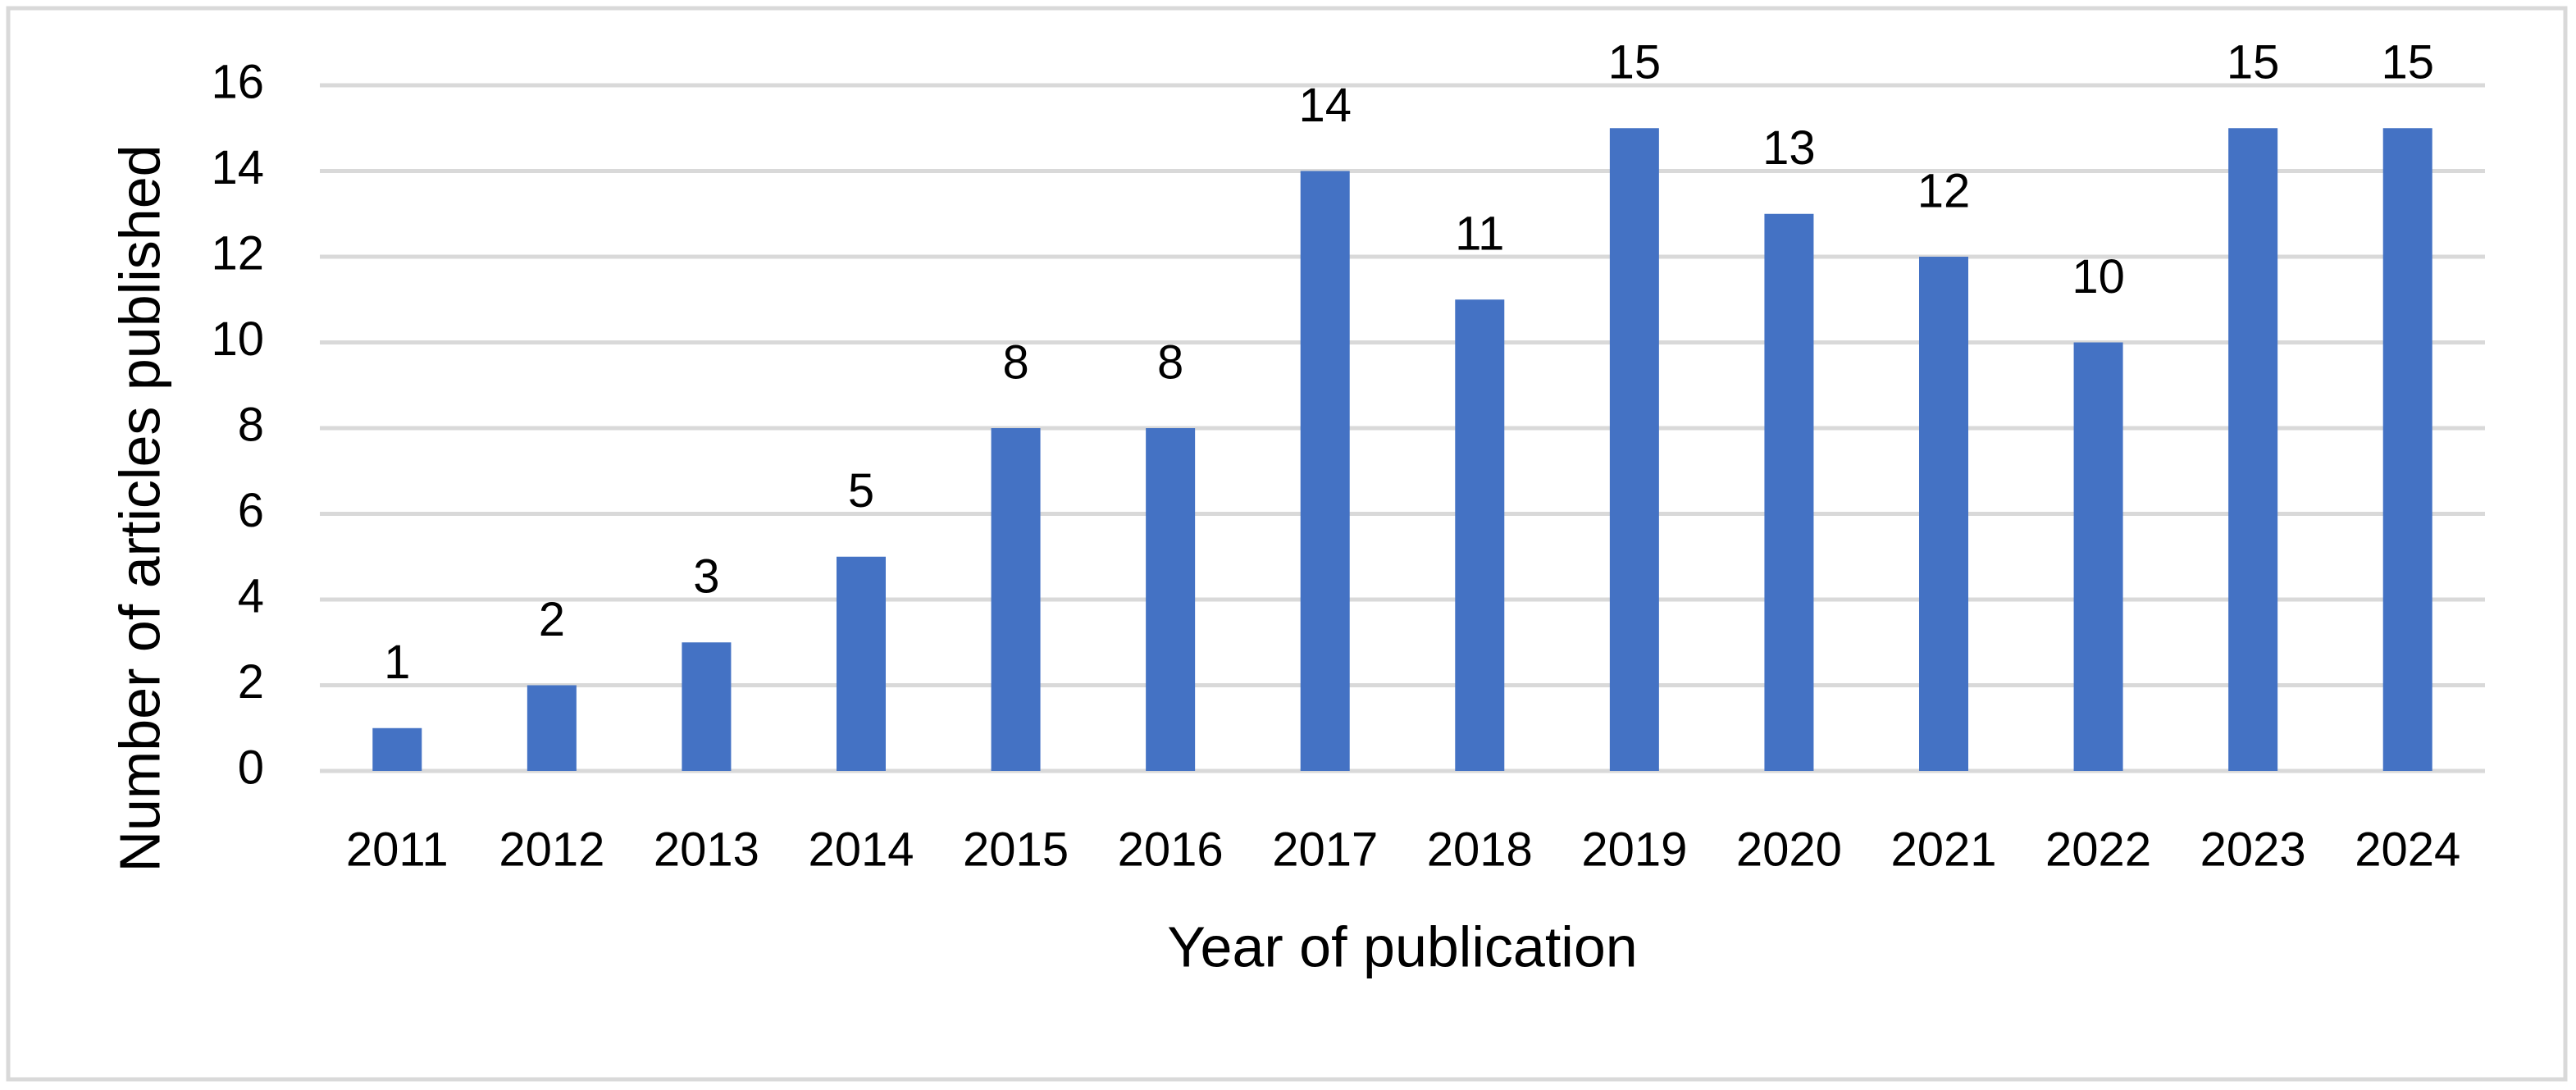 Image resolution: width=2576 pixels, height=1090 pixels. Describe the element at coordinates (1479, 234) in the screenshot. I see `data-label: 11` at that location.